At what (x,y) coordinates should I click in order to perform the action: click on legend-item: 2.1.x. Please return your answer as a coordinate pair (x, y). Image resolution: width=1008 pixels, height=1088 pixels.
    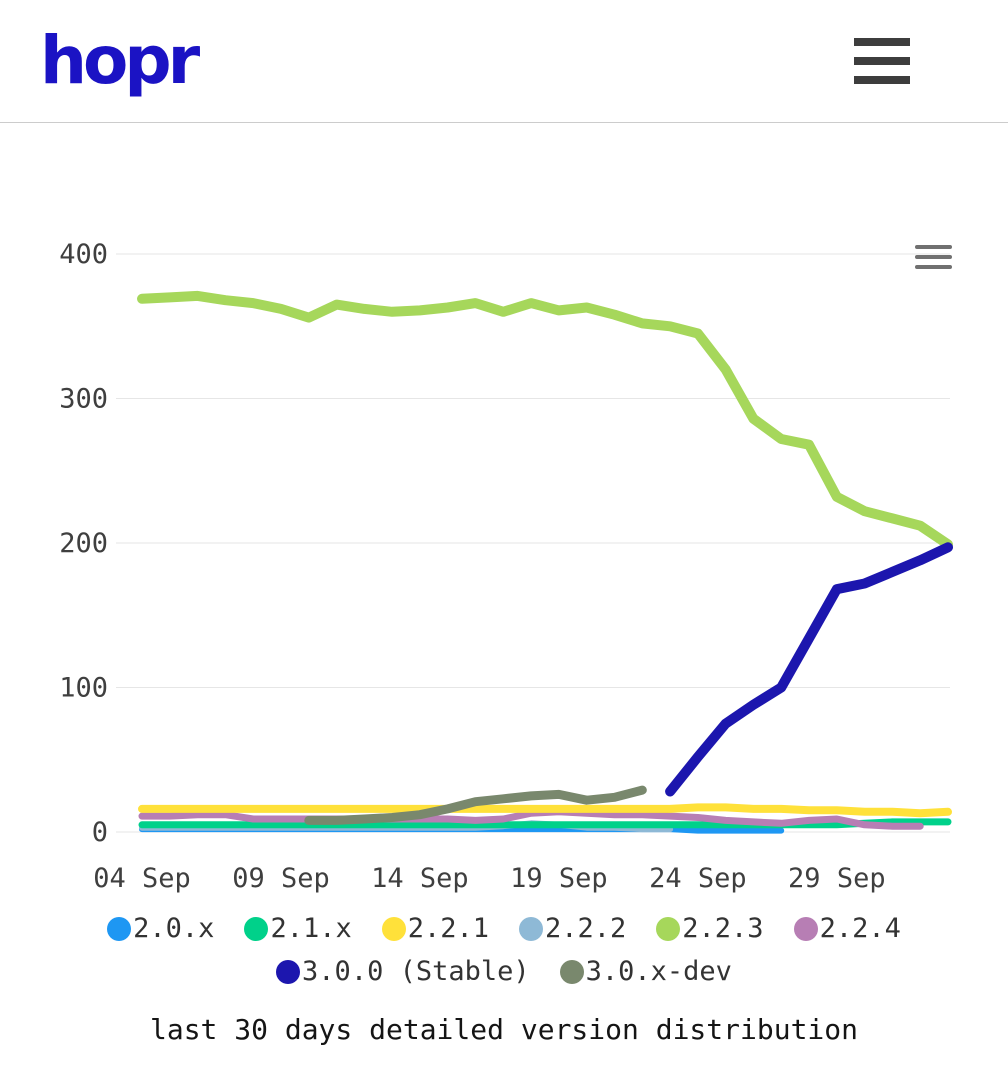
    Looking at the image, I should click on (298, 928).